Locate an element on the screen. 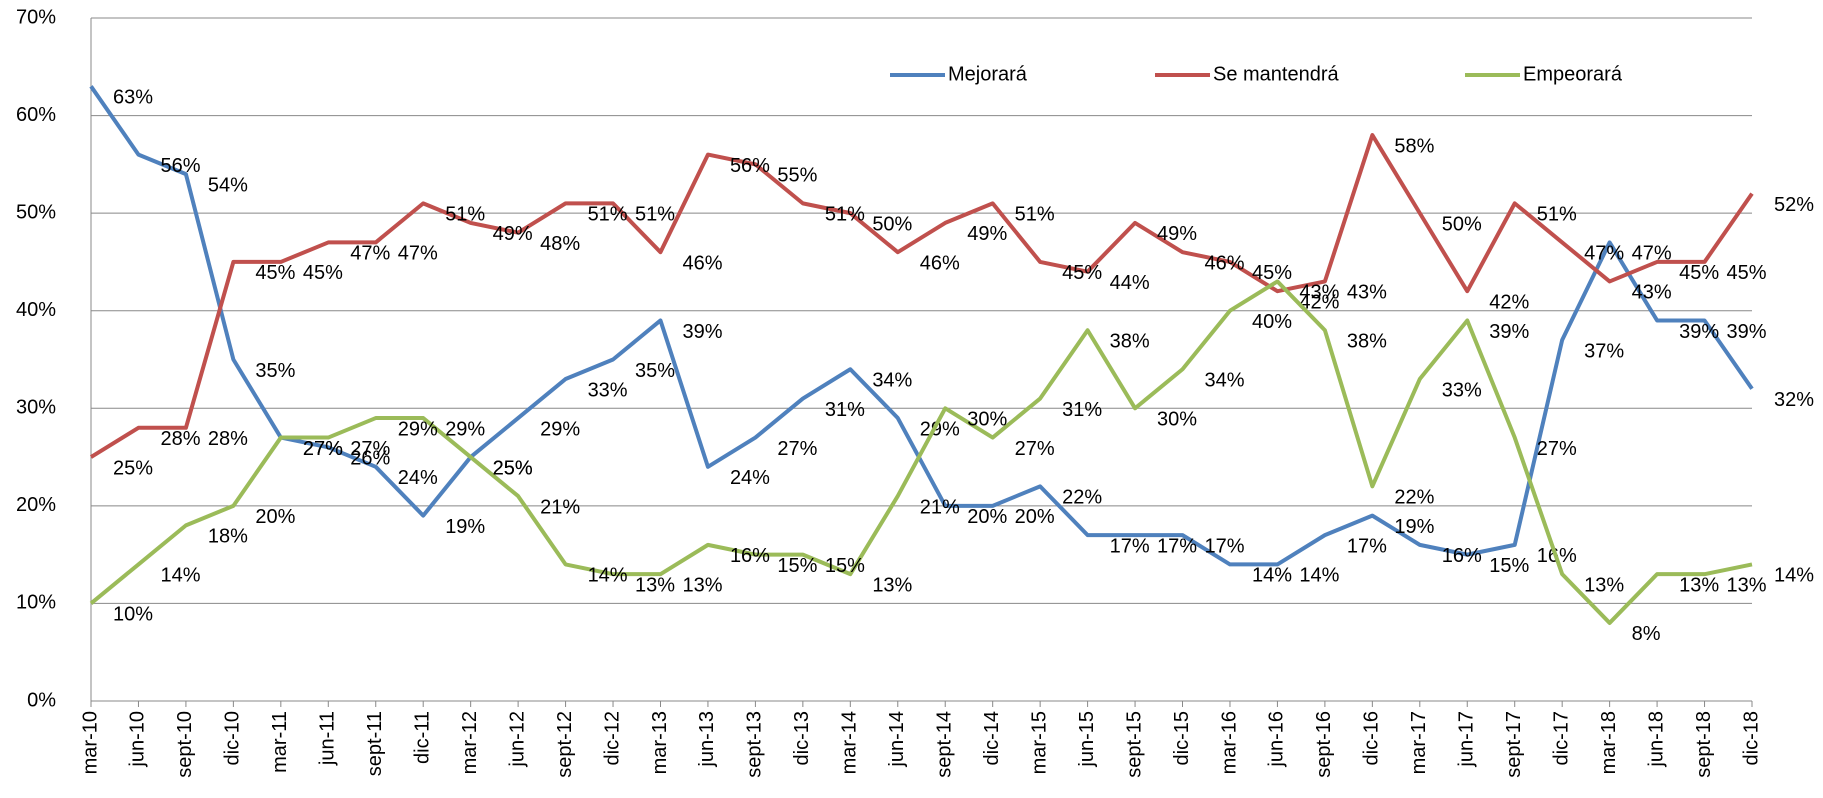 This screenshot has height=798, width=1823. data-label: 48% is located at coordinates (560, 244).